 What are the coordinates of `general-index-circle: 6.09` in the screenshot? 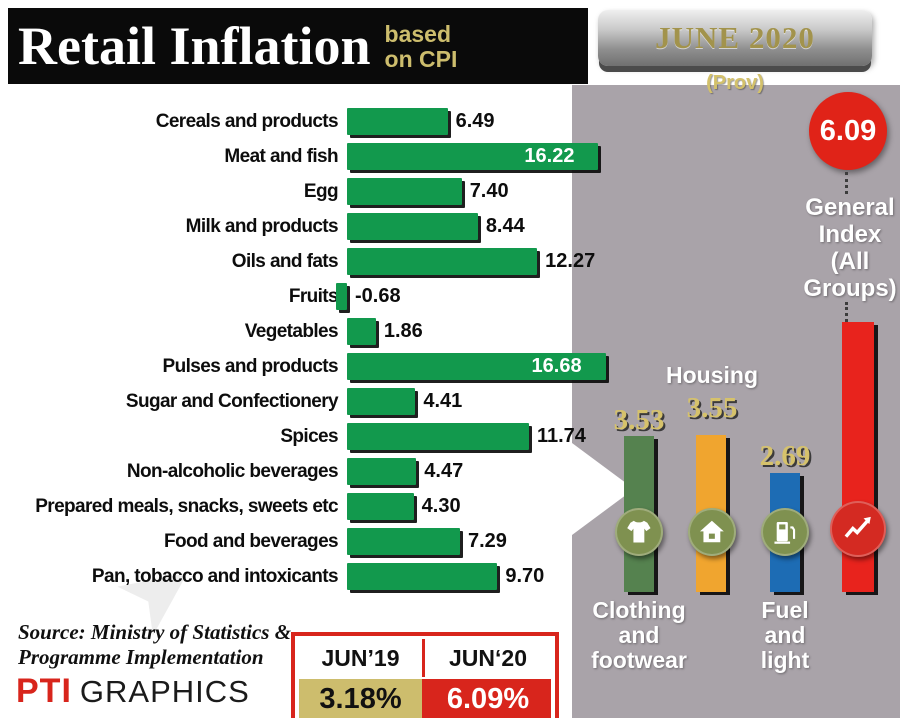 It's located at (848, 131).